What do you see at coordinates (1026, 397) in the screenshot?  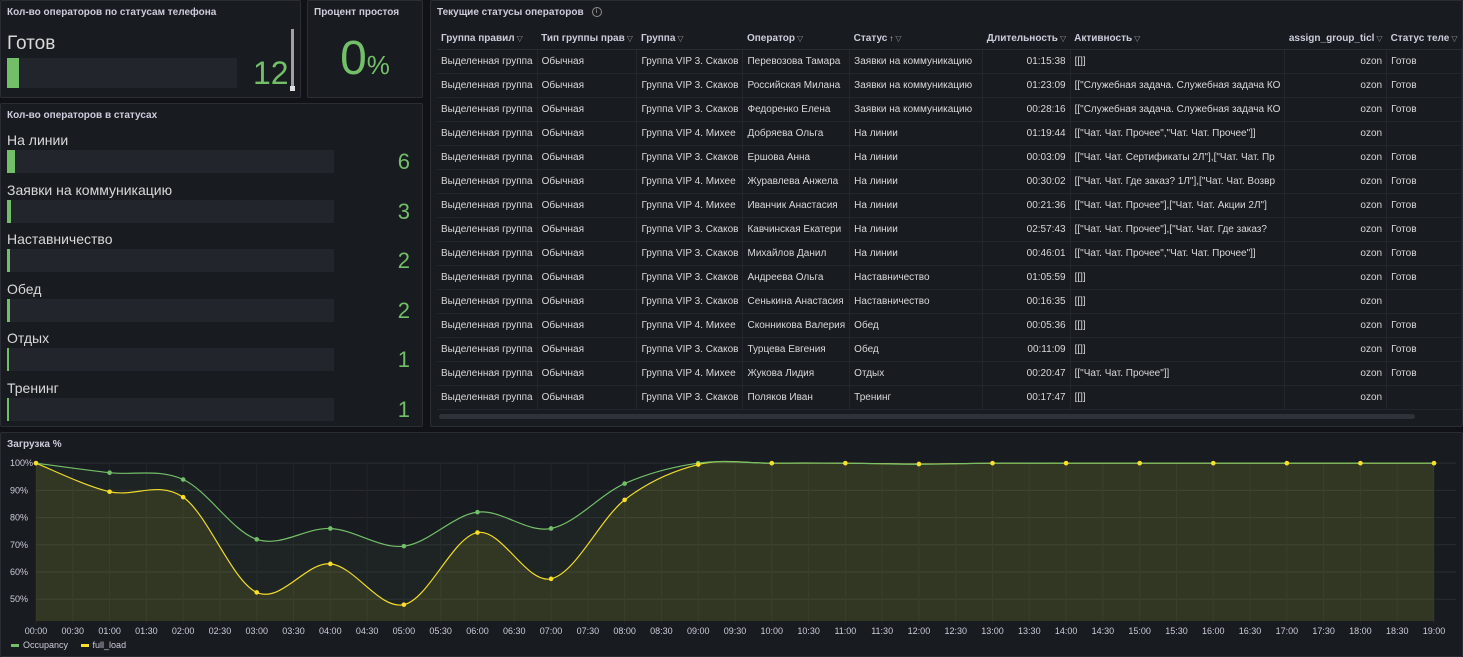 I see `table-cell: 00:17:47` at bounding box center [1026, 397].